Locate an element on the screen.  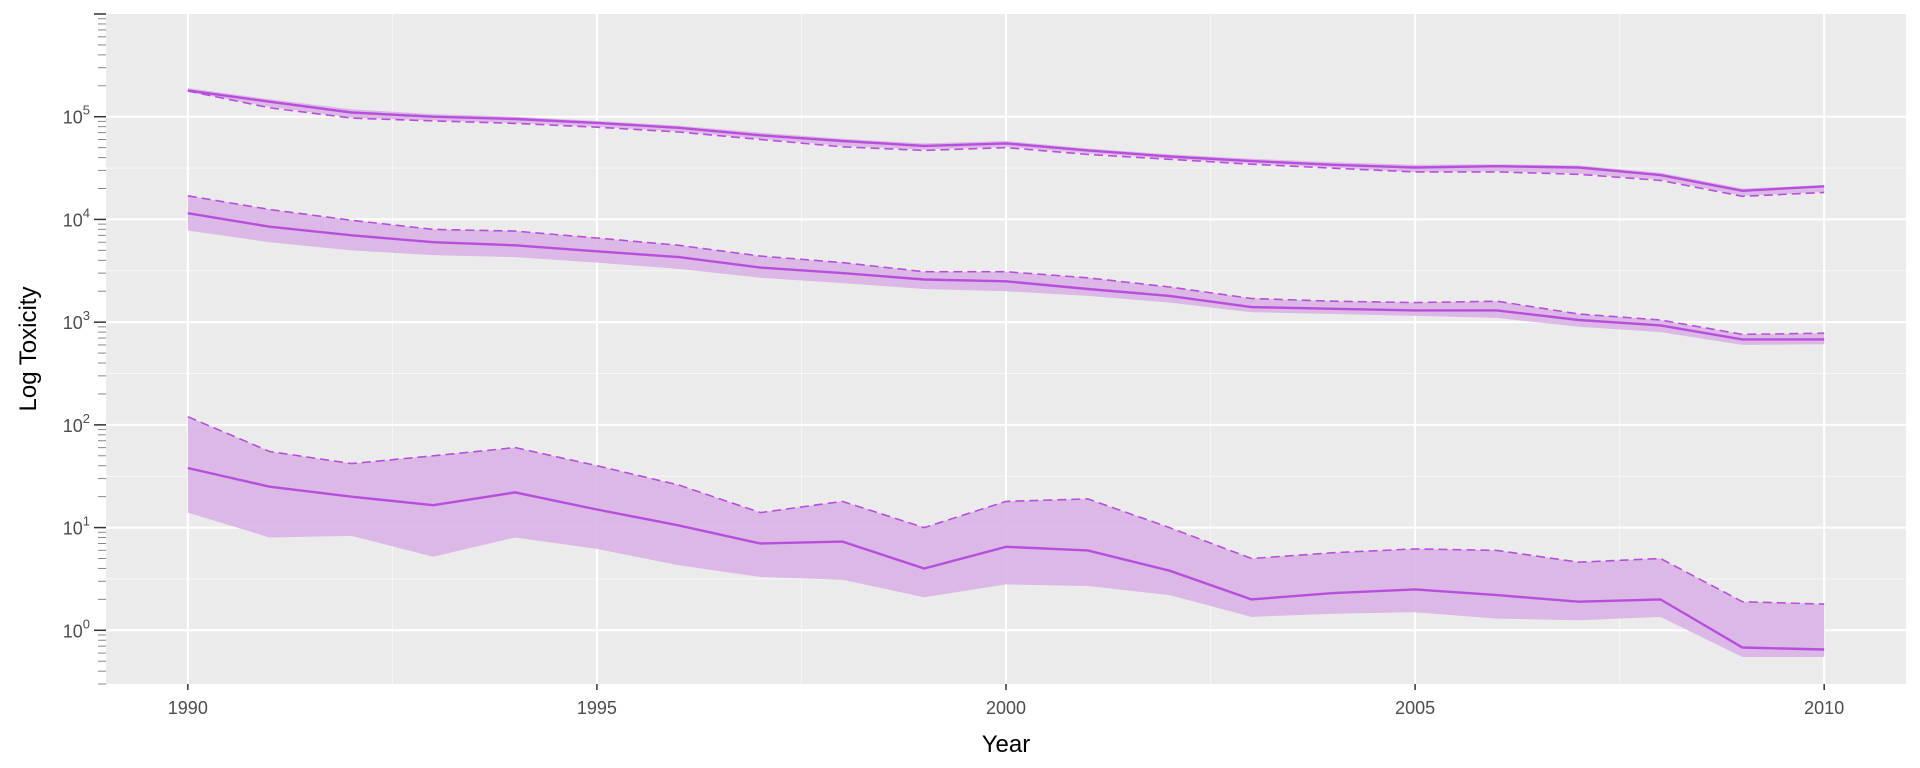
series-2-median-line is located at coordinates (1006, 276).